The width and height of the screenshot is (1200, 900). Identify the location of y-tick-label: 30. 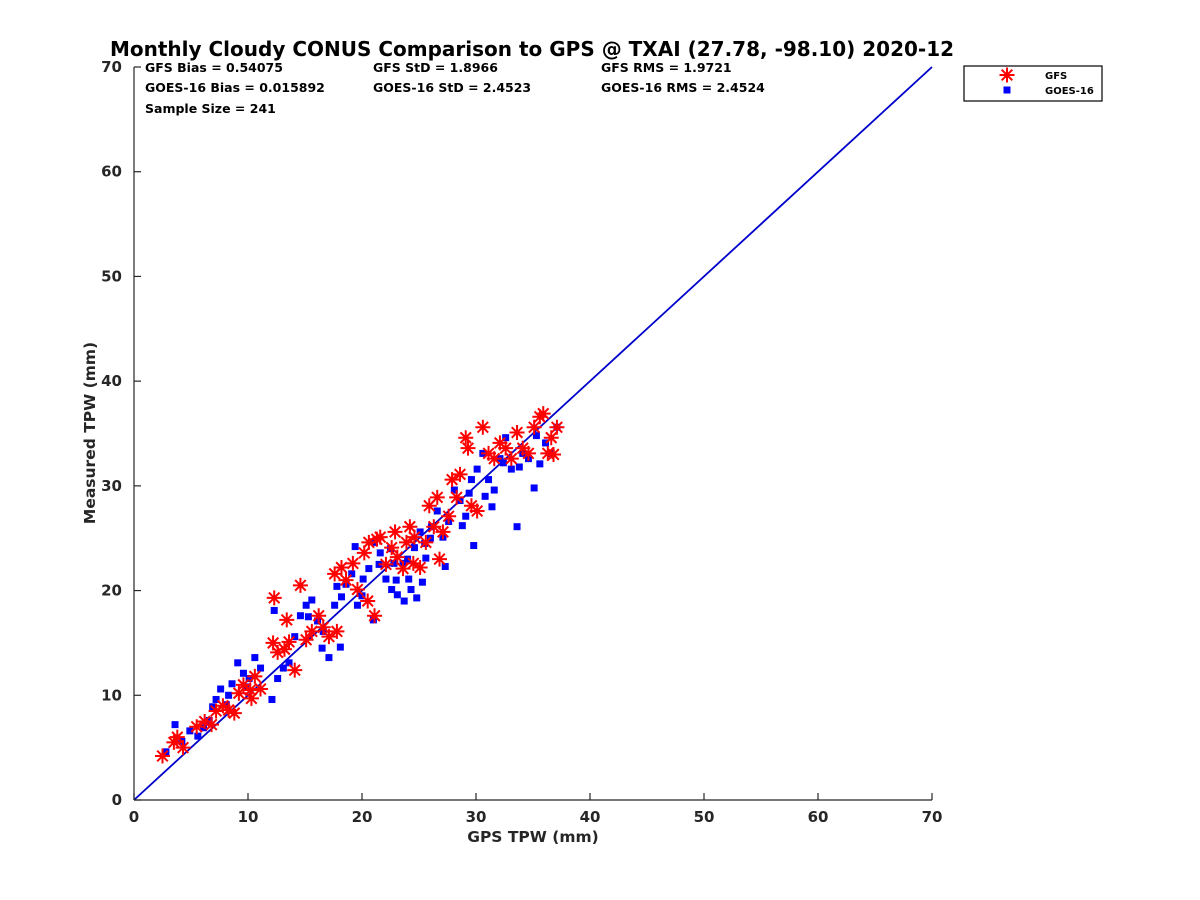
(111, 486).